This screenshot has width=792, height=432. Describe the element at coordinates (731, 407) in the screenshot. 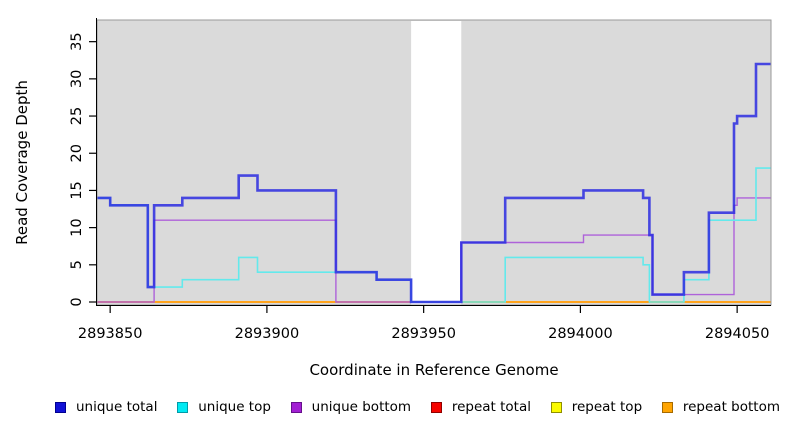

I see `legend-label: repeat bottom` at that location.